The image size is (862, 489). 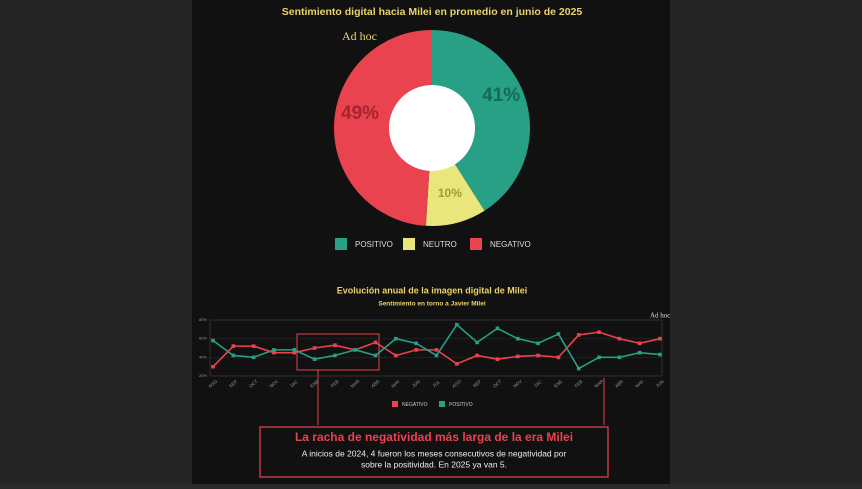 I want to click on legend-label: NEUTRO, so click(x=440, y=244).